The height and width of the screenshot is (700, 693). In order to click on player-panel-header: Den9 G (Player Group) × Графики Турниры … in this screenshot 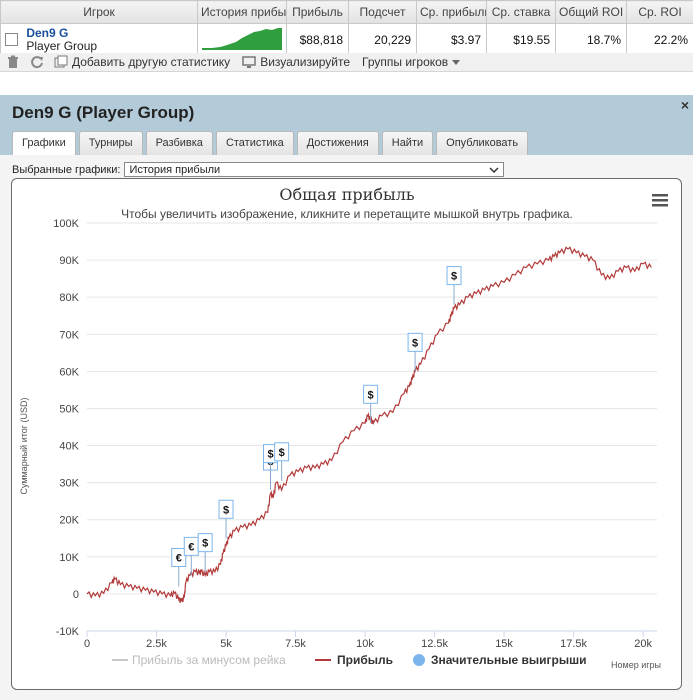, I will do `click(346, 125)`.